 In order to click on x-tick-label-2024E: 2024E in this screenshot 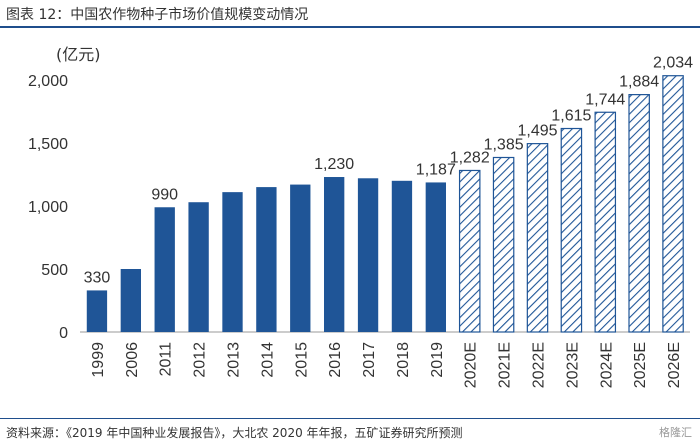, I will do `click(606, 365)`.